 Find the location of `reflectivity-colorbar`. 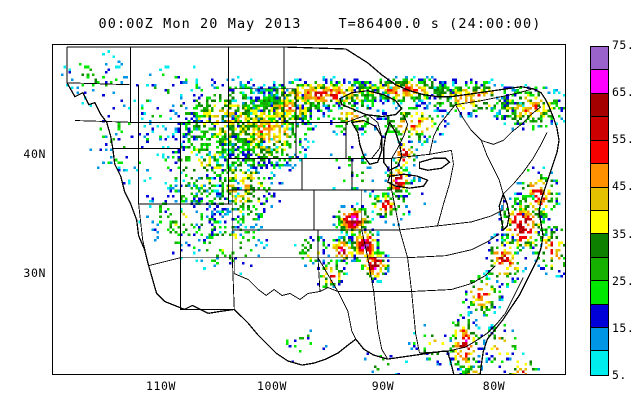

reflectivity-colorbar is located at coordinates (599, 211).